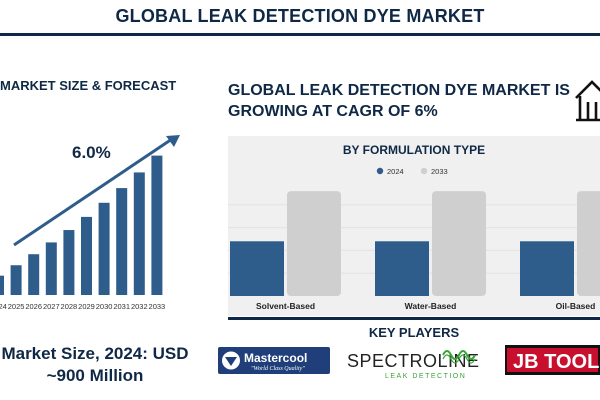  Describe the element at coordinates (16, 306) in the screenshot. I see `growth-tick-label: 2025` at that location.